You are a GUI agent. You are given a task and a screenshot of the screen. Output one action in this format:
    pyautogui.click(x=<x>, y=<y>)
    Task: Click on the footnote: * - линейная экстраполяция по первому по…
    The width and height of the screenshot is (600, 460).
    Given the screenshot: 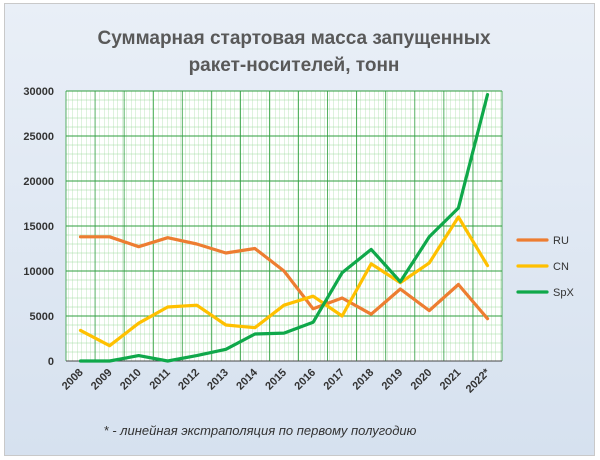 What is the action you would take?
    pyautogui.click(x=260, y=430)
    